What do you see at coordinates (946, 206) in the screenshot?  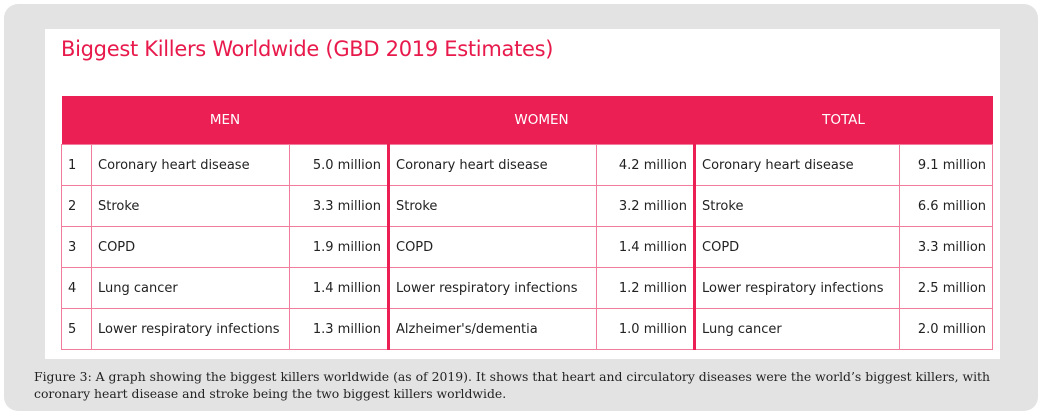 I see `total-value-cell: 6.6 million` at bounding box center [946, 206].